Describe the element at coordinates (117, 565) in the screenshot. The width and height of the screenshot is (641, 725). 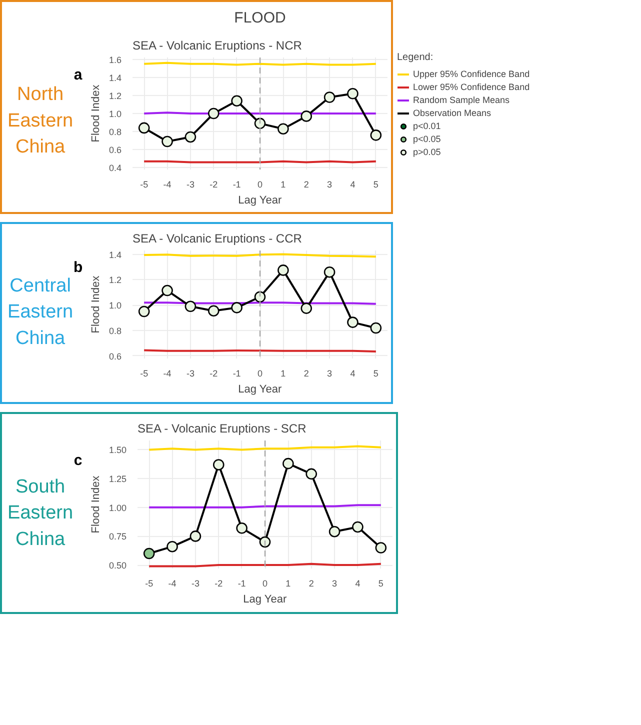
I see `y-tick-label: 0.50` at that location.